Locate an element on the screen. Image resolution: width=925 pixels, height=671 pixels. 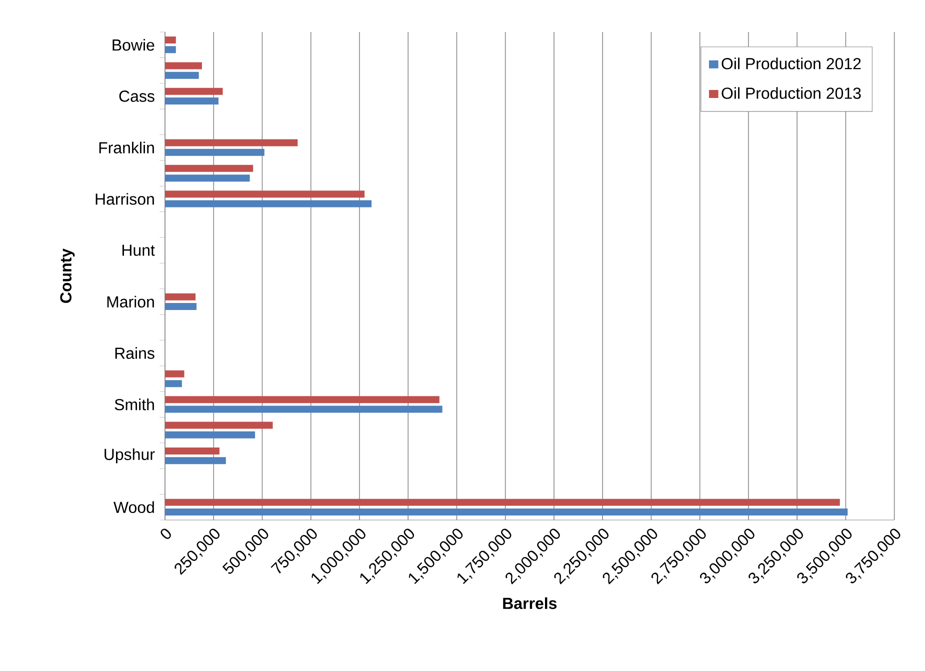
y-axis-title: County is located at coordinates (67, 275).